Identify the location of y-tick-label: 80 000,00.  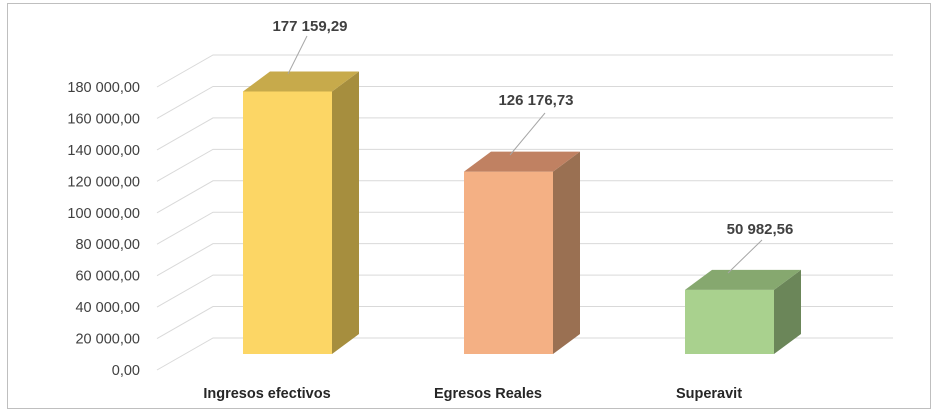
(107, 245).